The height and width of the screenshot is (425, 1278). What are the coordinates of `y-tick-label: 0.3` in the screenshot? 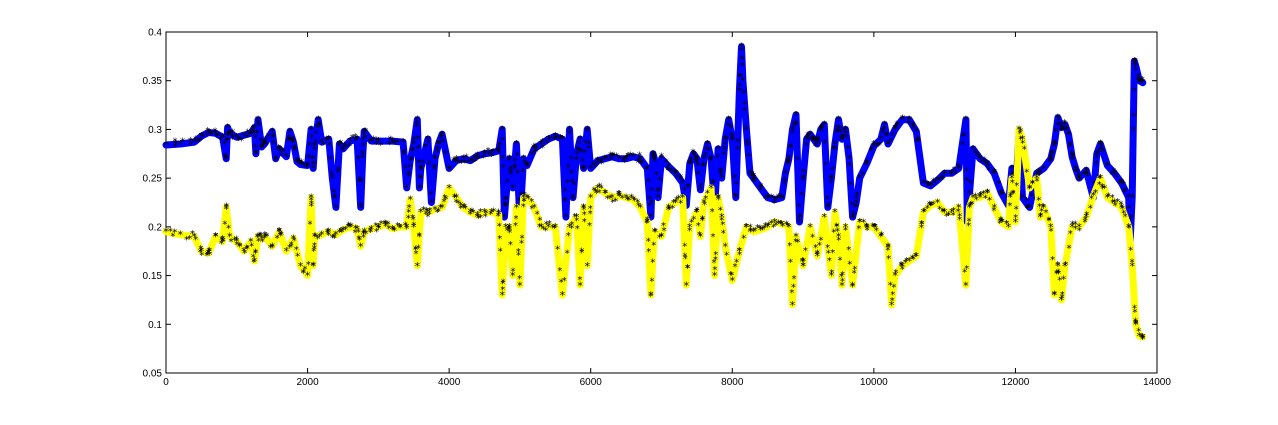 It's located at (155, 130).